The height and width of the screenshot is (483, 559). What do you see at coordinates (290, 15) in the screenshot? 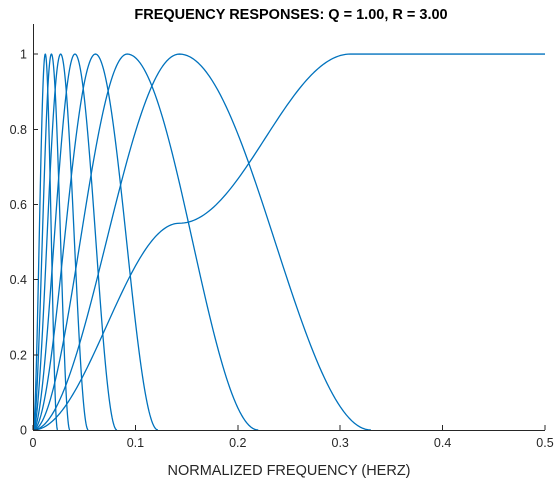
I see `chart-title: FREQUENCY RESPONSES: Q = 1.00, R = 3.00` at bounding box center [290, 15].